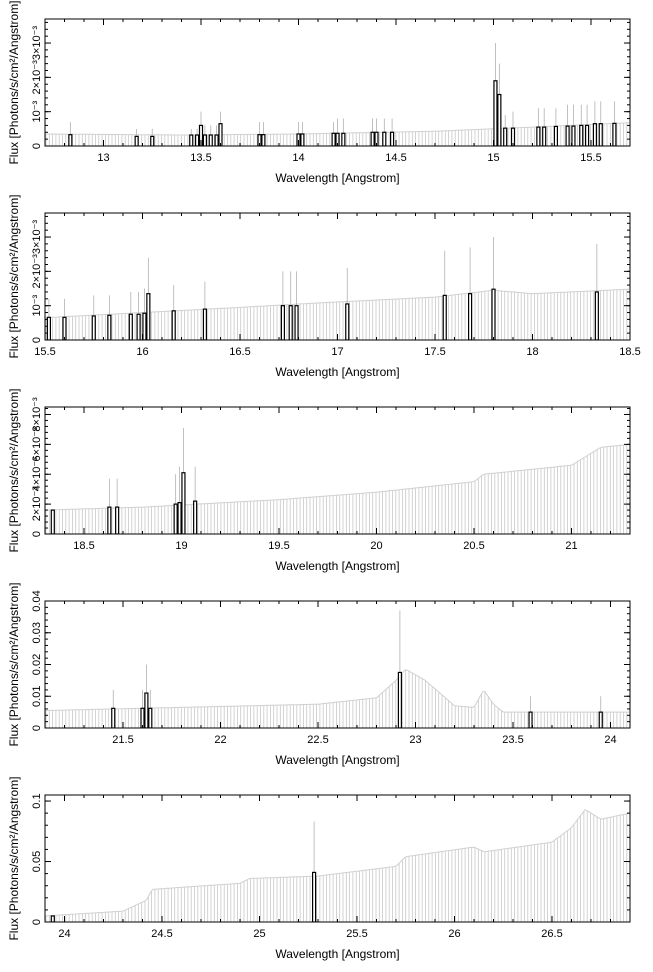 The image size is (653, 972). I want to click on y-tick-label: 0.1, so click(37, 800).